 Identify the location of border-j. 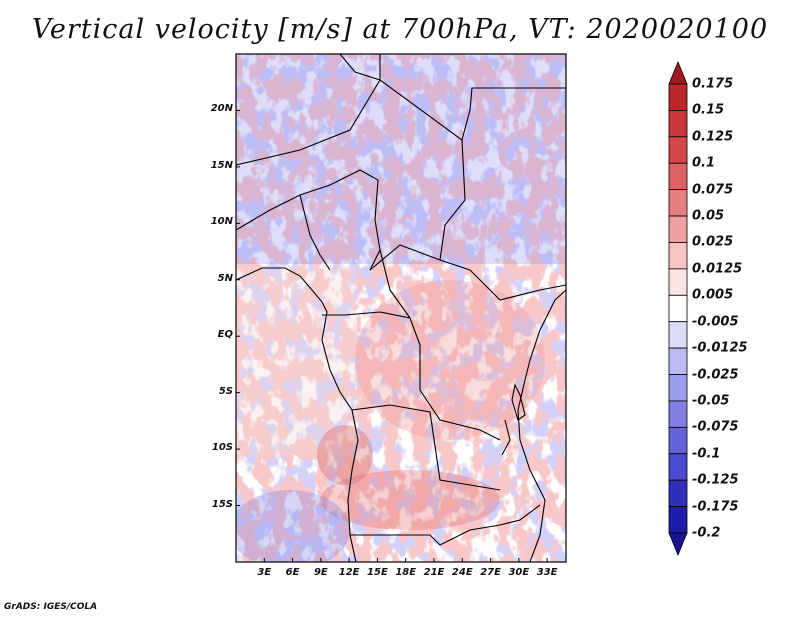
(395, 284).